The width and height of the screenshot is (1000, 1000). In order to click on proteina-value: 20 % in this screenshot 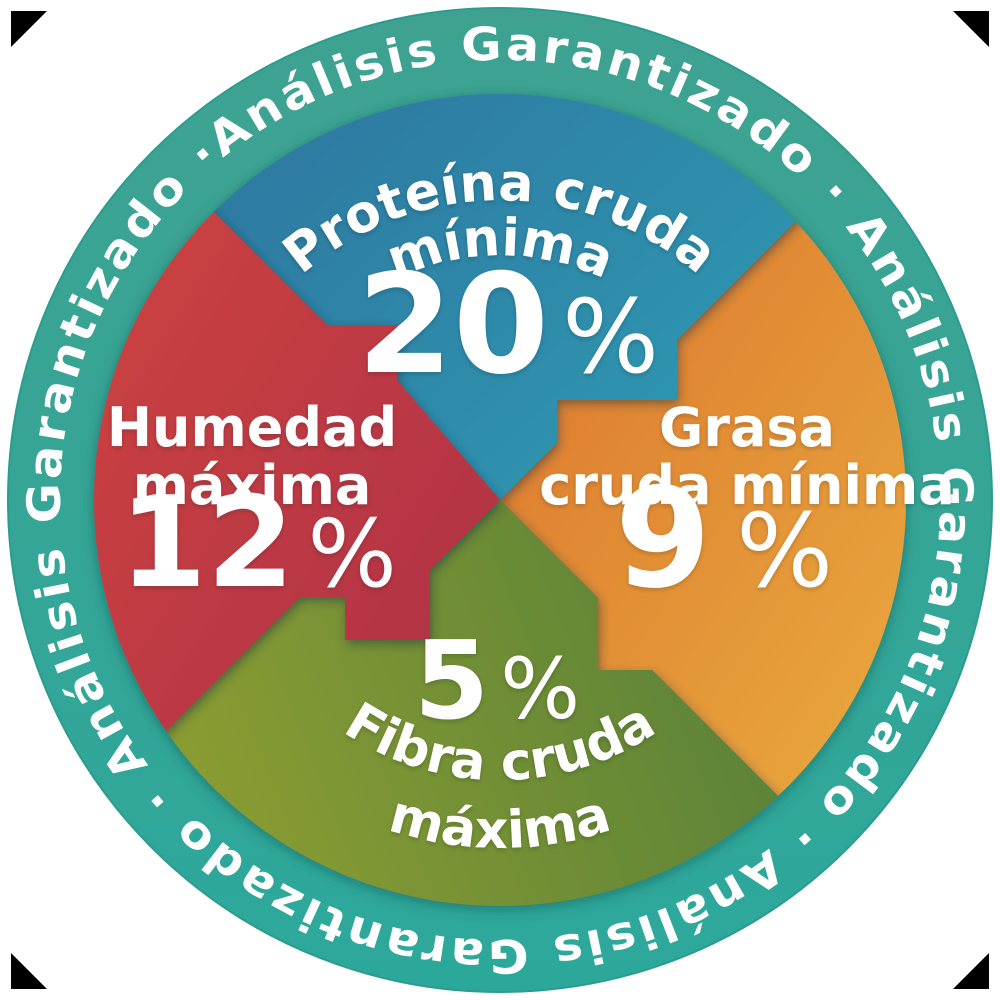, I will do `click(508, 324)`.